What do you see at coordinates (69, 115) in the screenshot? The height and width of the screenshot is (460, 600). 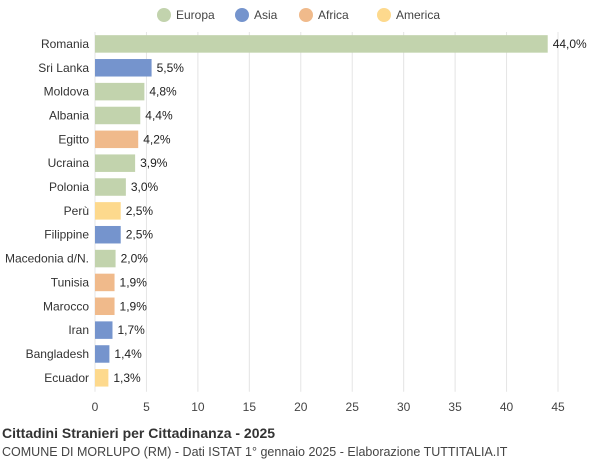 I see `category-label: Albania` at bounding box center [69, 115].